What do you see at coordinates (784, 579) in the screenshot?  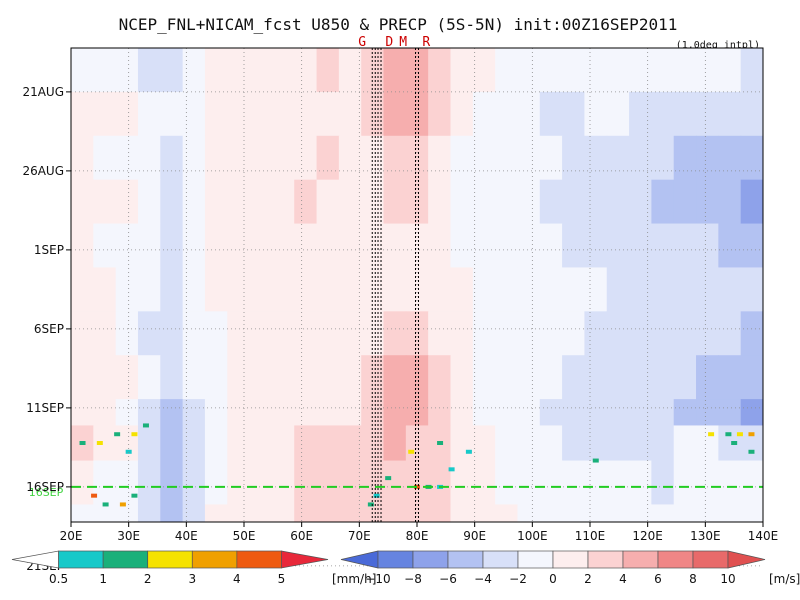 I see `colorbar-unit: [m/s]` at bounding box center [784, 579].